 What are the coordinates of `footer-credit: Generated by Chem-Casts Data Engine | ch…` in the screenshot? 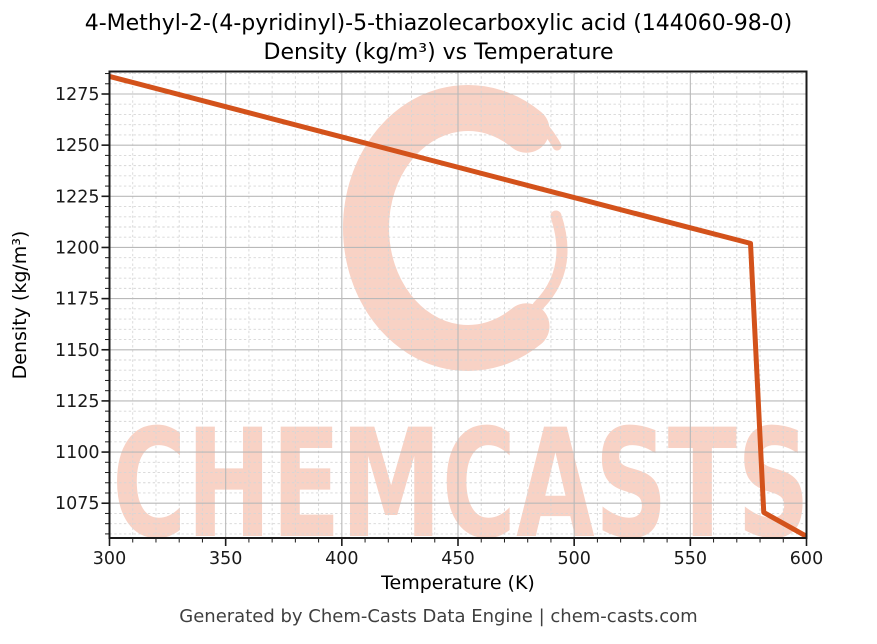 It's located at (438, 616).